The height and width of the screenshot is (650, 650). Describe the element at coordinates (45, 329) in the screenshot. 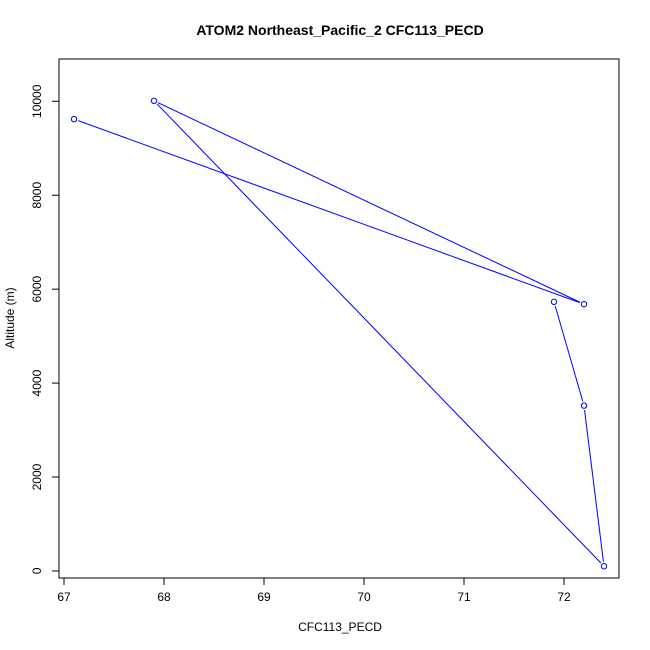

I see `y-axis: 0 2000 4000 6000 8000 10000` at that location.